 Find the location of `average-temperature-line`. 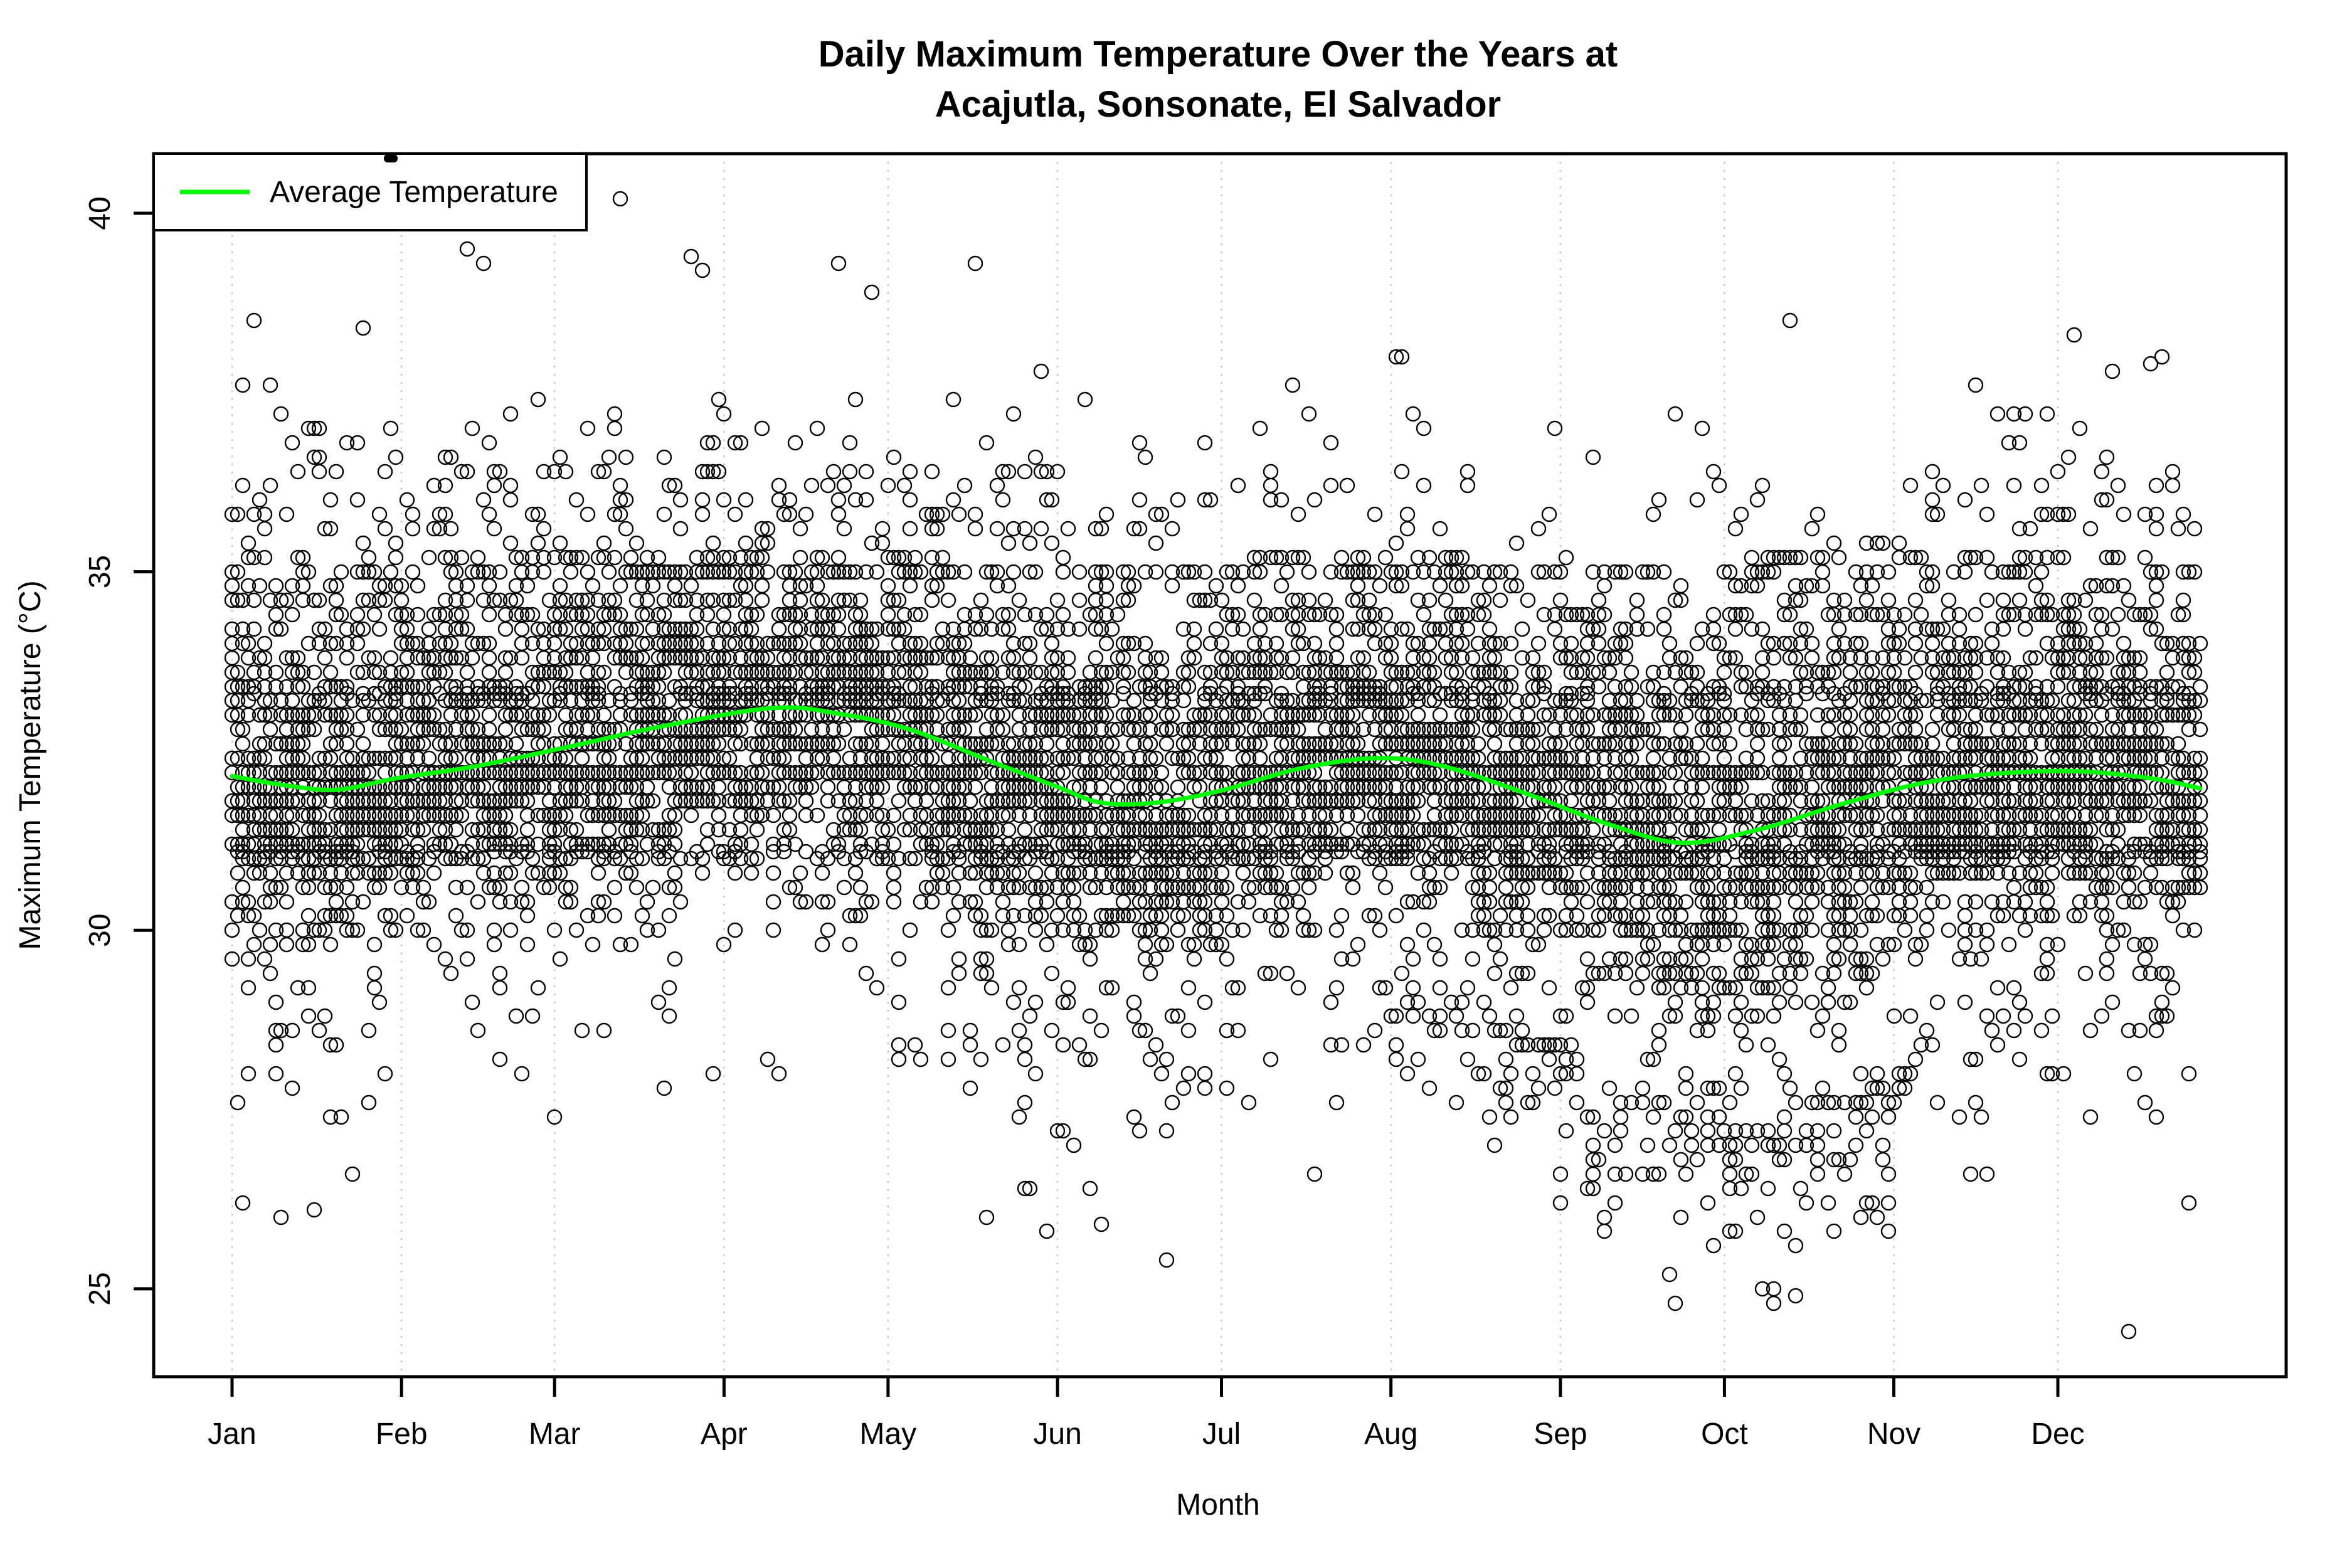

average-temperature-line is located at coordinates (1216, 775).